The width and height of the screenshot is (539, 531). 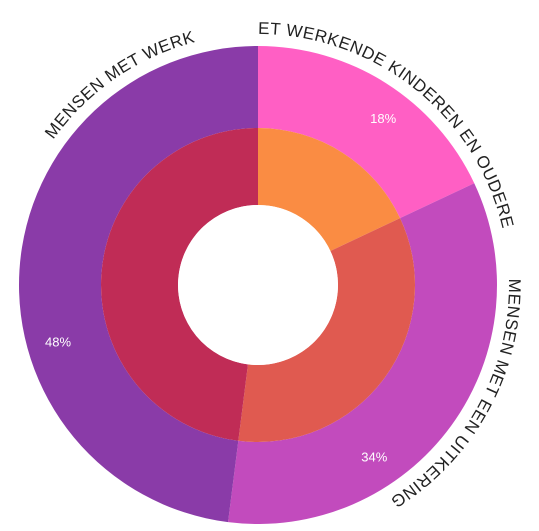 I want to click on inner-slice-uitkering, so click(x=327, y=330).